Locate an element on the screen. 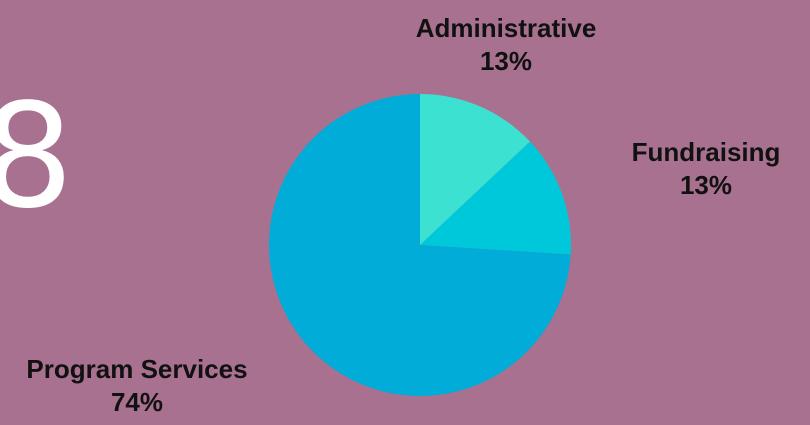 This screenshot has width=810, height=425. pie-slice-fundraising is located at coordinates (495, 198).